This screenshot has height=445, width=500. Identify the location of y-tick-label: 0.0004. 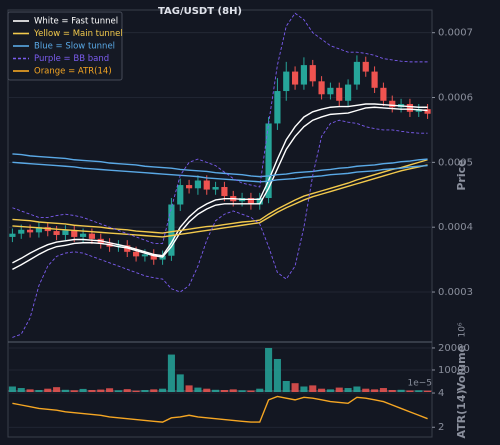
(455, 227).